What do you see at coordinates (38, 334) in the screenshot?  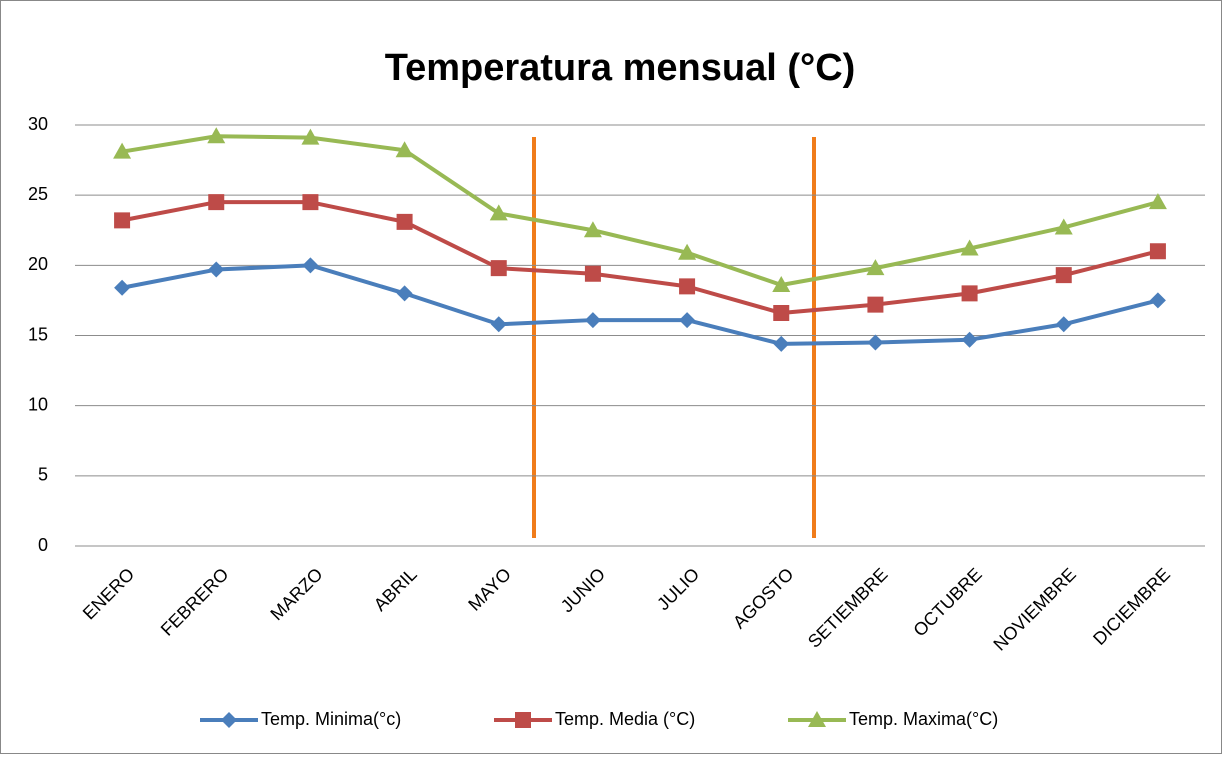 I see `y-tick-label: 15` at bounding box center [38, 334].